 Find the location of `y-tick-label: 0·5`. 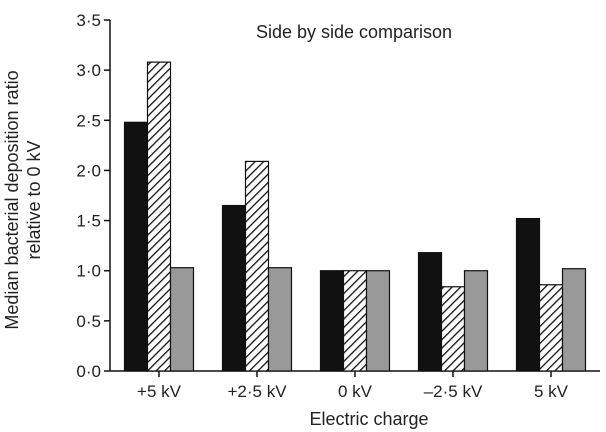

y-tick-label: 0·5 is located at coordinates (88, 321).